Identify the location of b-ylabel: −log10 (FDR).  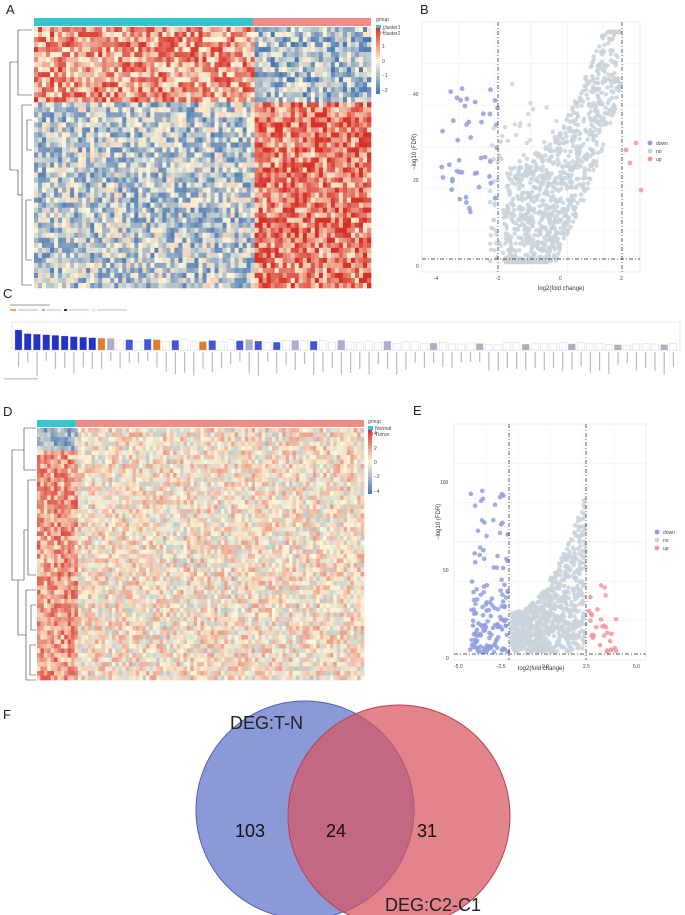
(415, 152).